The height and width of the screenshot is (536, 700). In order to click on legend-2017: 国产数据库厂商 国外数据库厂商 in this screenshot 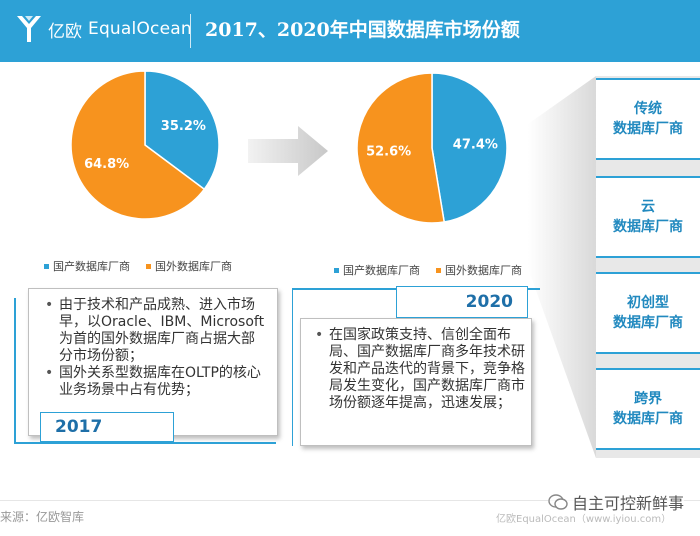, I will do `click(146, 266)`.